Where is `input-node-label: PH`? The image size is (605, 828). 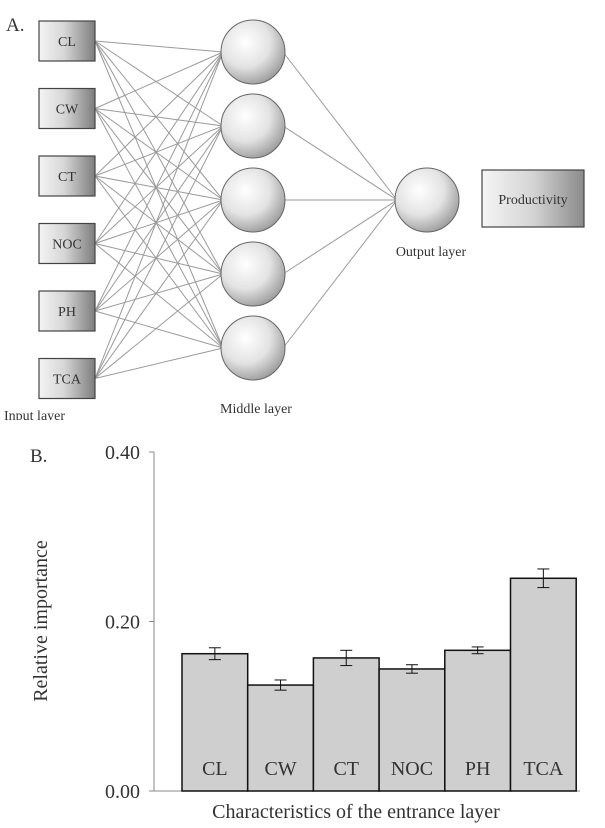
input-node-label: PH is located at coordinates (67, 312).